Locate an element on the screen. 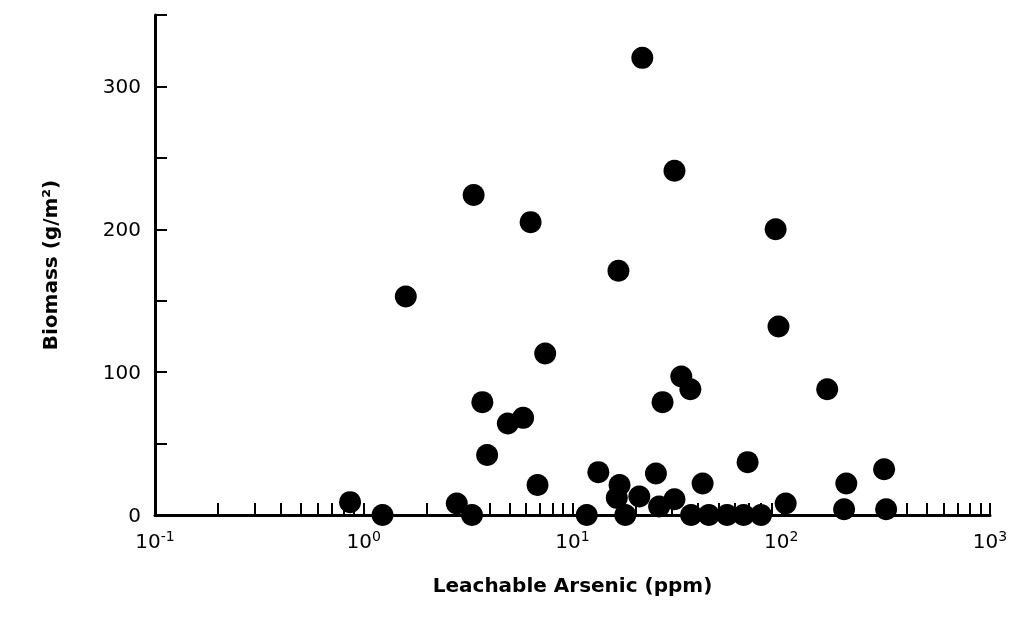  y-tick-label: 0 is located at coordinates (134, 515).